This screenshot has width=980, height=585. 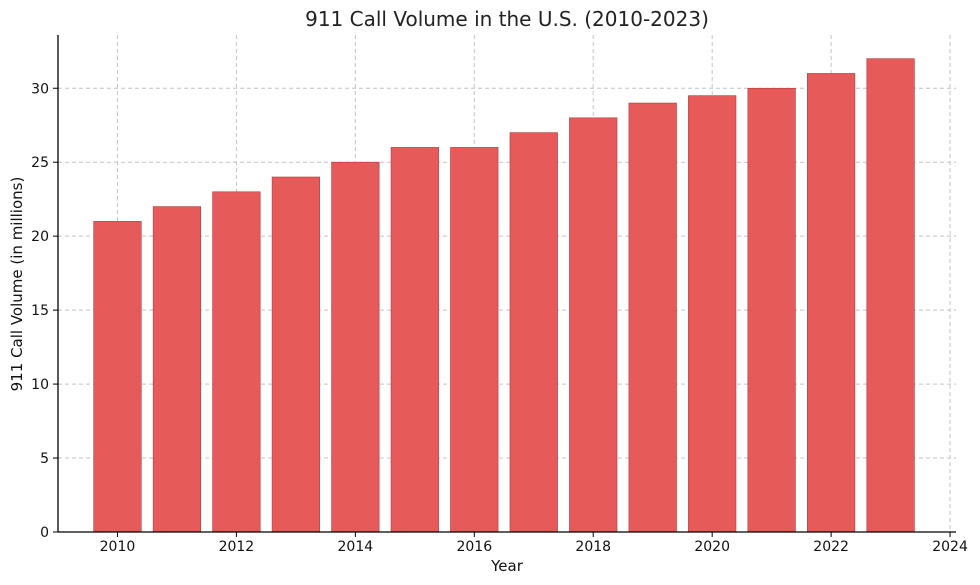 I want to click on y-axis-label: 911 Call Volume (in millions), so click(x=17, y=284).